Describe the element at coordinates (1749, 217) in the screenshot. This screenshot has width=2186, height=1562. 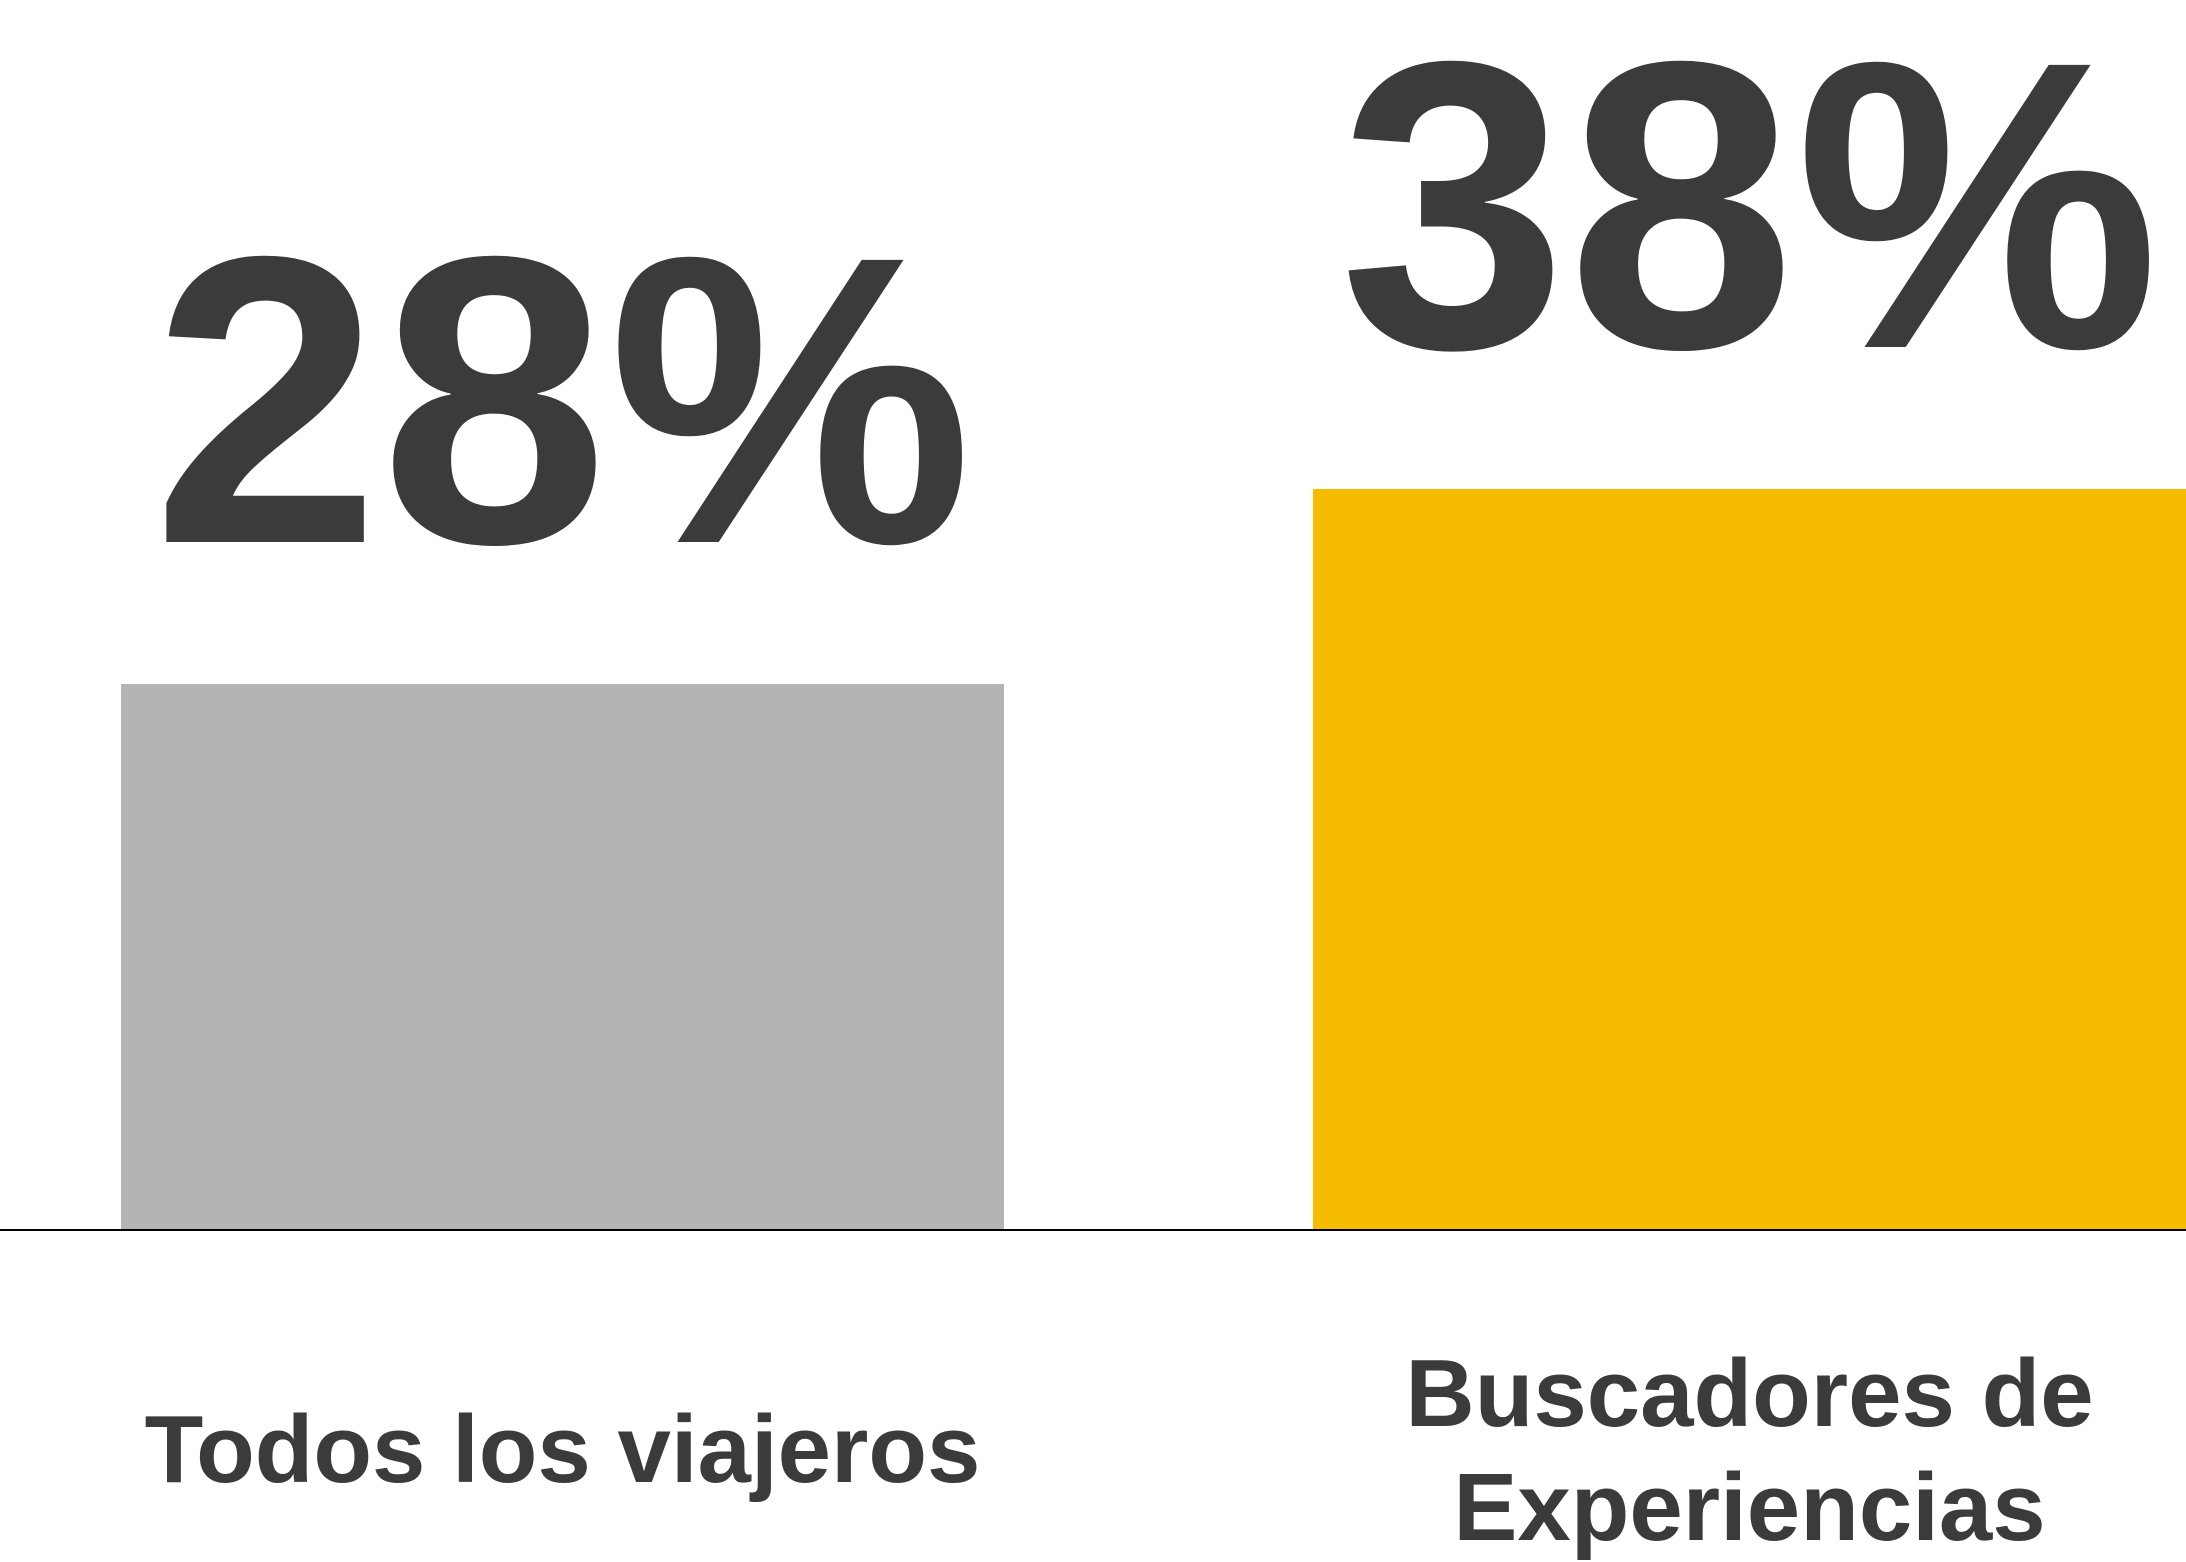
I see `value-label: 38%` at that location.